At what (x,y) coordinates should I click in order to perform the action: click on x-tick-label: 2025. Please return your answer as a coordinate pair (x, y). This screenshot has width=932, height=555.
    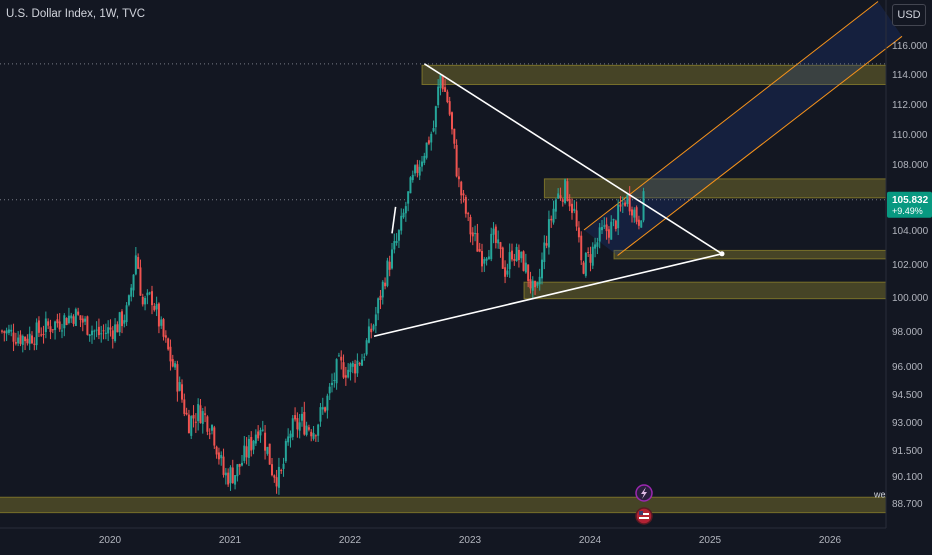
    Looking at the image, I should click on (710, 540).